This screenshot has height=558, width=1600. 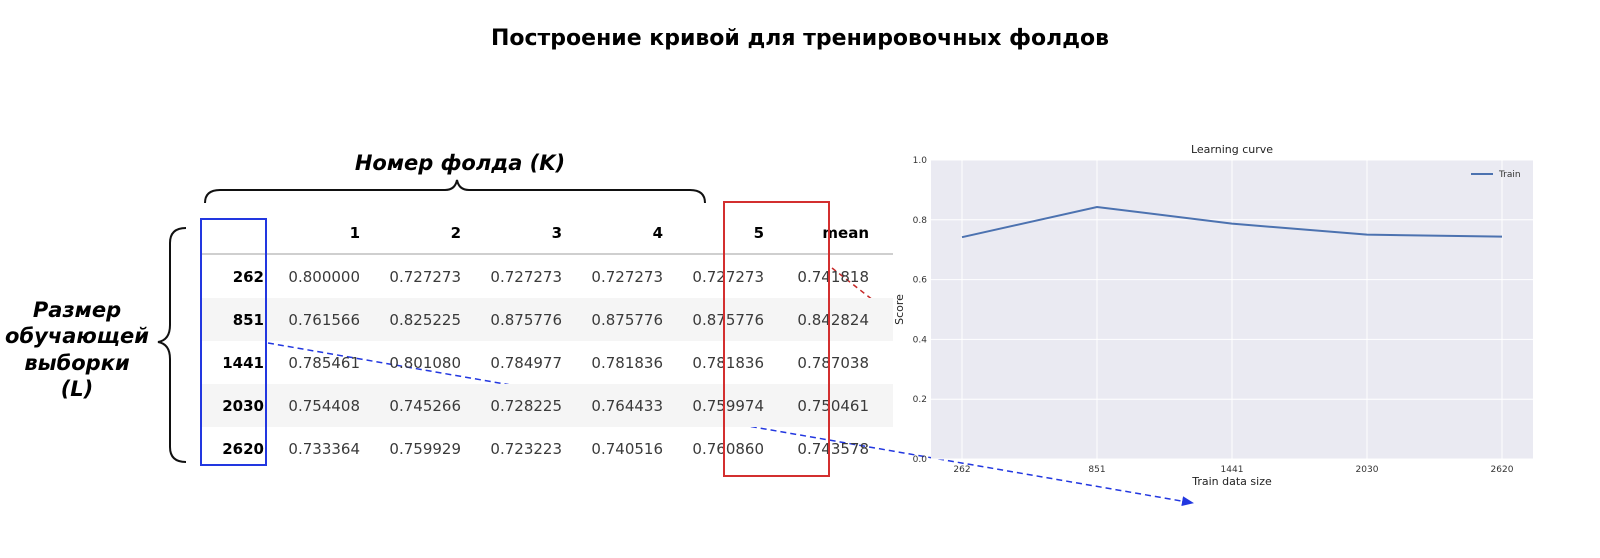 What do you see at coordinates (77, 310) in the screenshot?
I see `sample-size-line: Размер` at bounding box center [77, 310].